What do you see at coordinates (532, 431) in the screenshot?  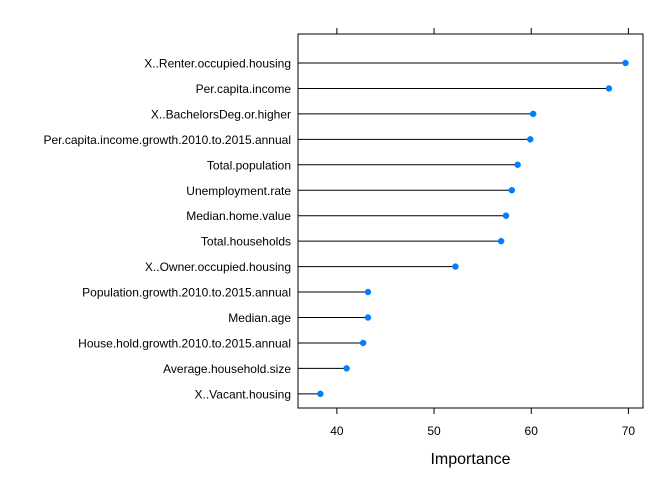 I see `x-tick-label: 60` at bounding box center [532, 431].